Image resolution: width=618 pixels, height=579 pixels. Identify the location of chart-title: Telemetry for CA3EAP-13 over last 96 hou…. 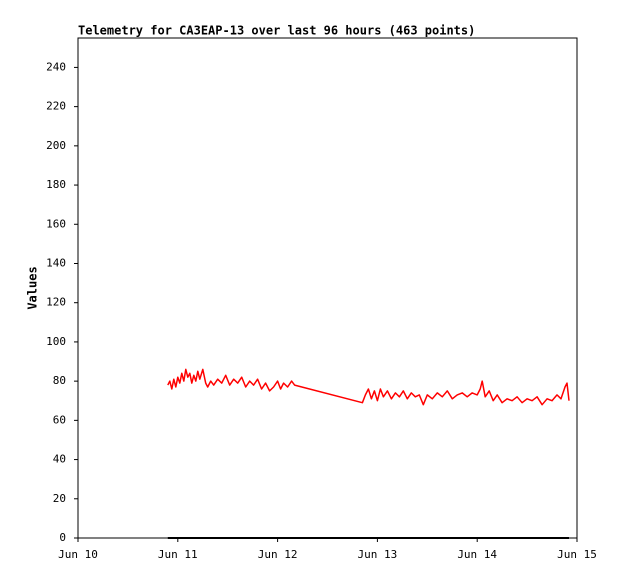
(276, 31).